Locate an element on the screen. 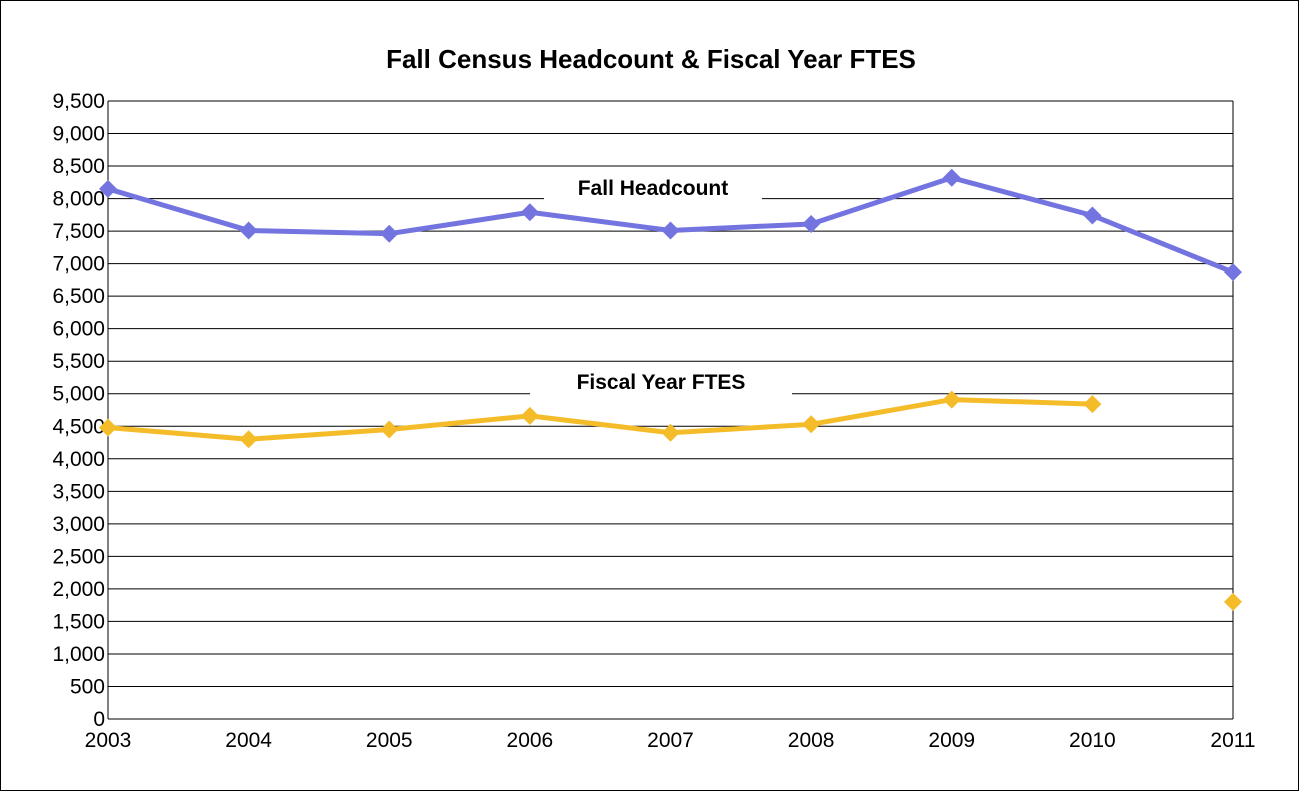  y-tick-label: 500 is located at coordinates (87, 686).